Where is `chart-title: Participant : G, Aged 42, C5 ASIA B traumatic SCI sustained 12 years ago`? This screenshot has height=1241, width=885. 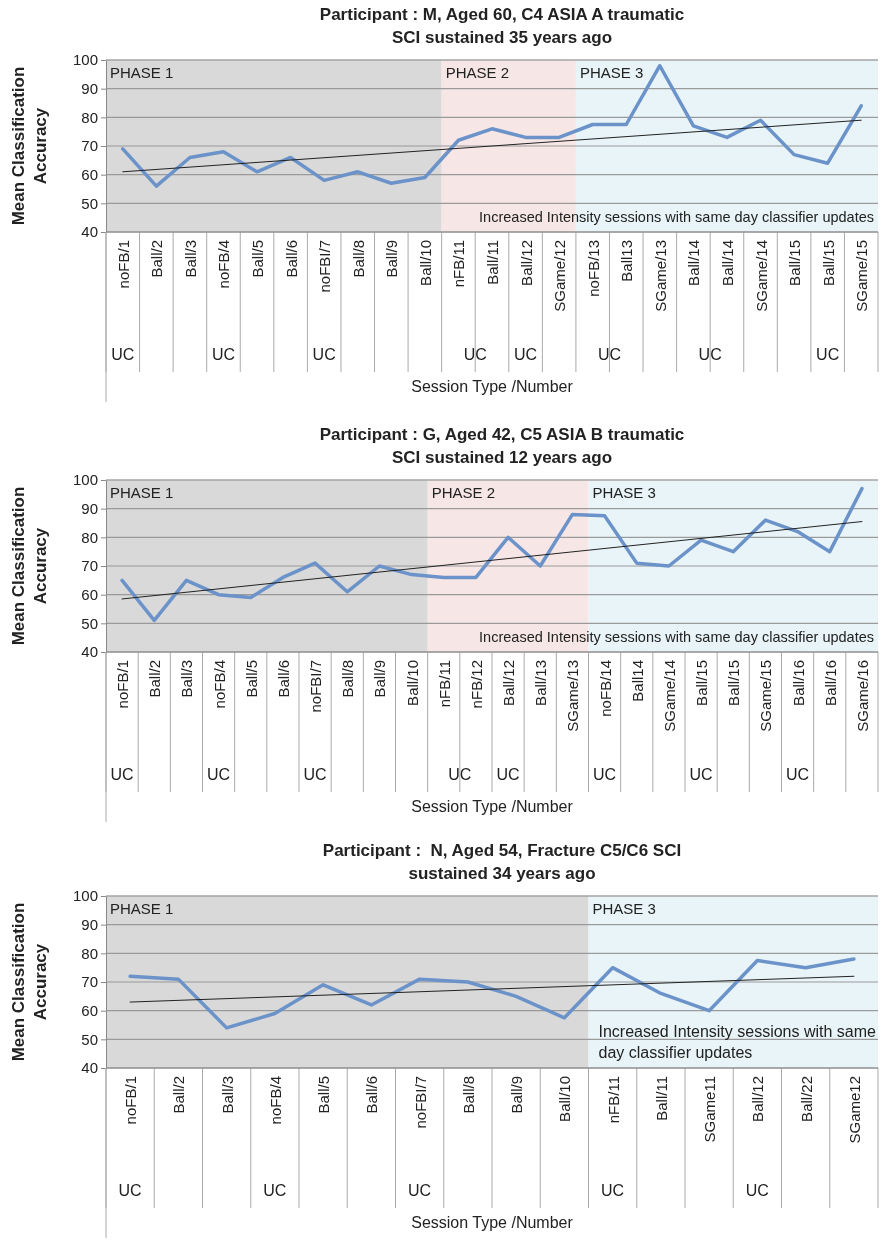
chart-title: Participant : G, Aged 42, C5 ASIA B traumatic SCI sustained 12 years ago is located at coordinates (502, 446).